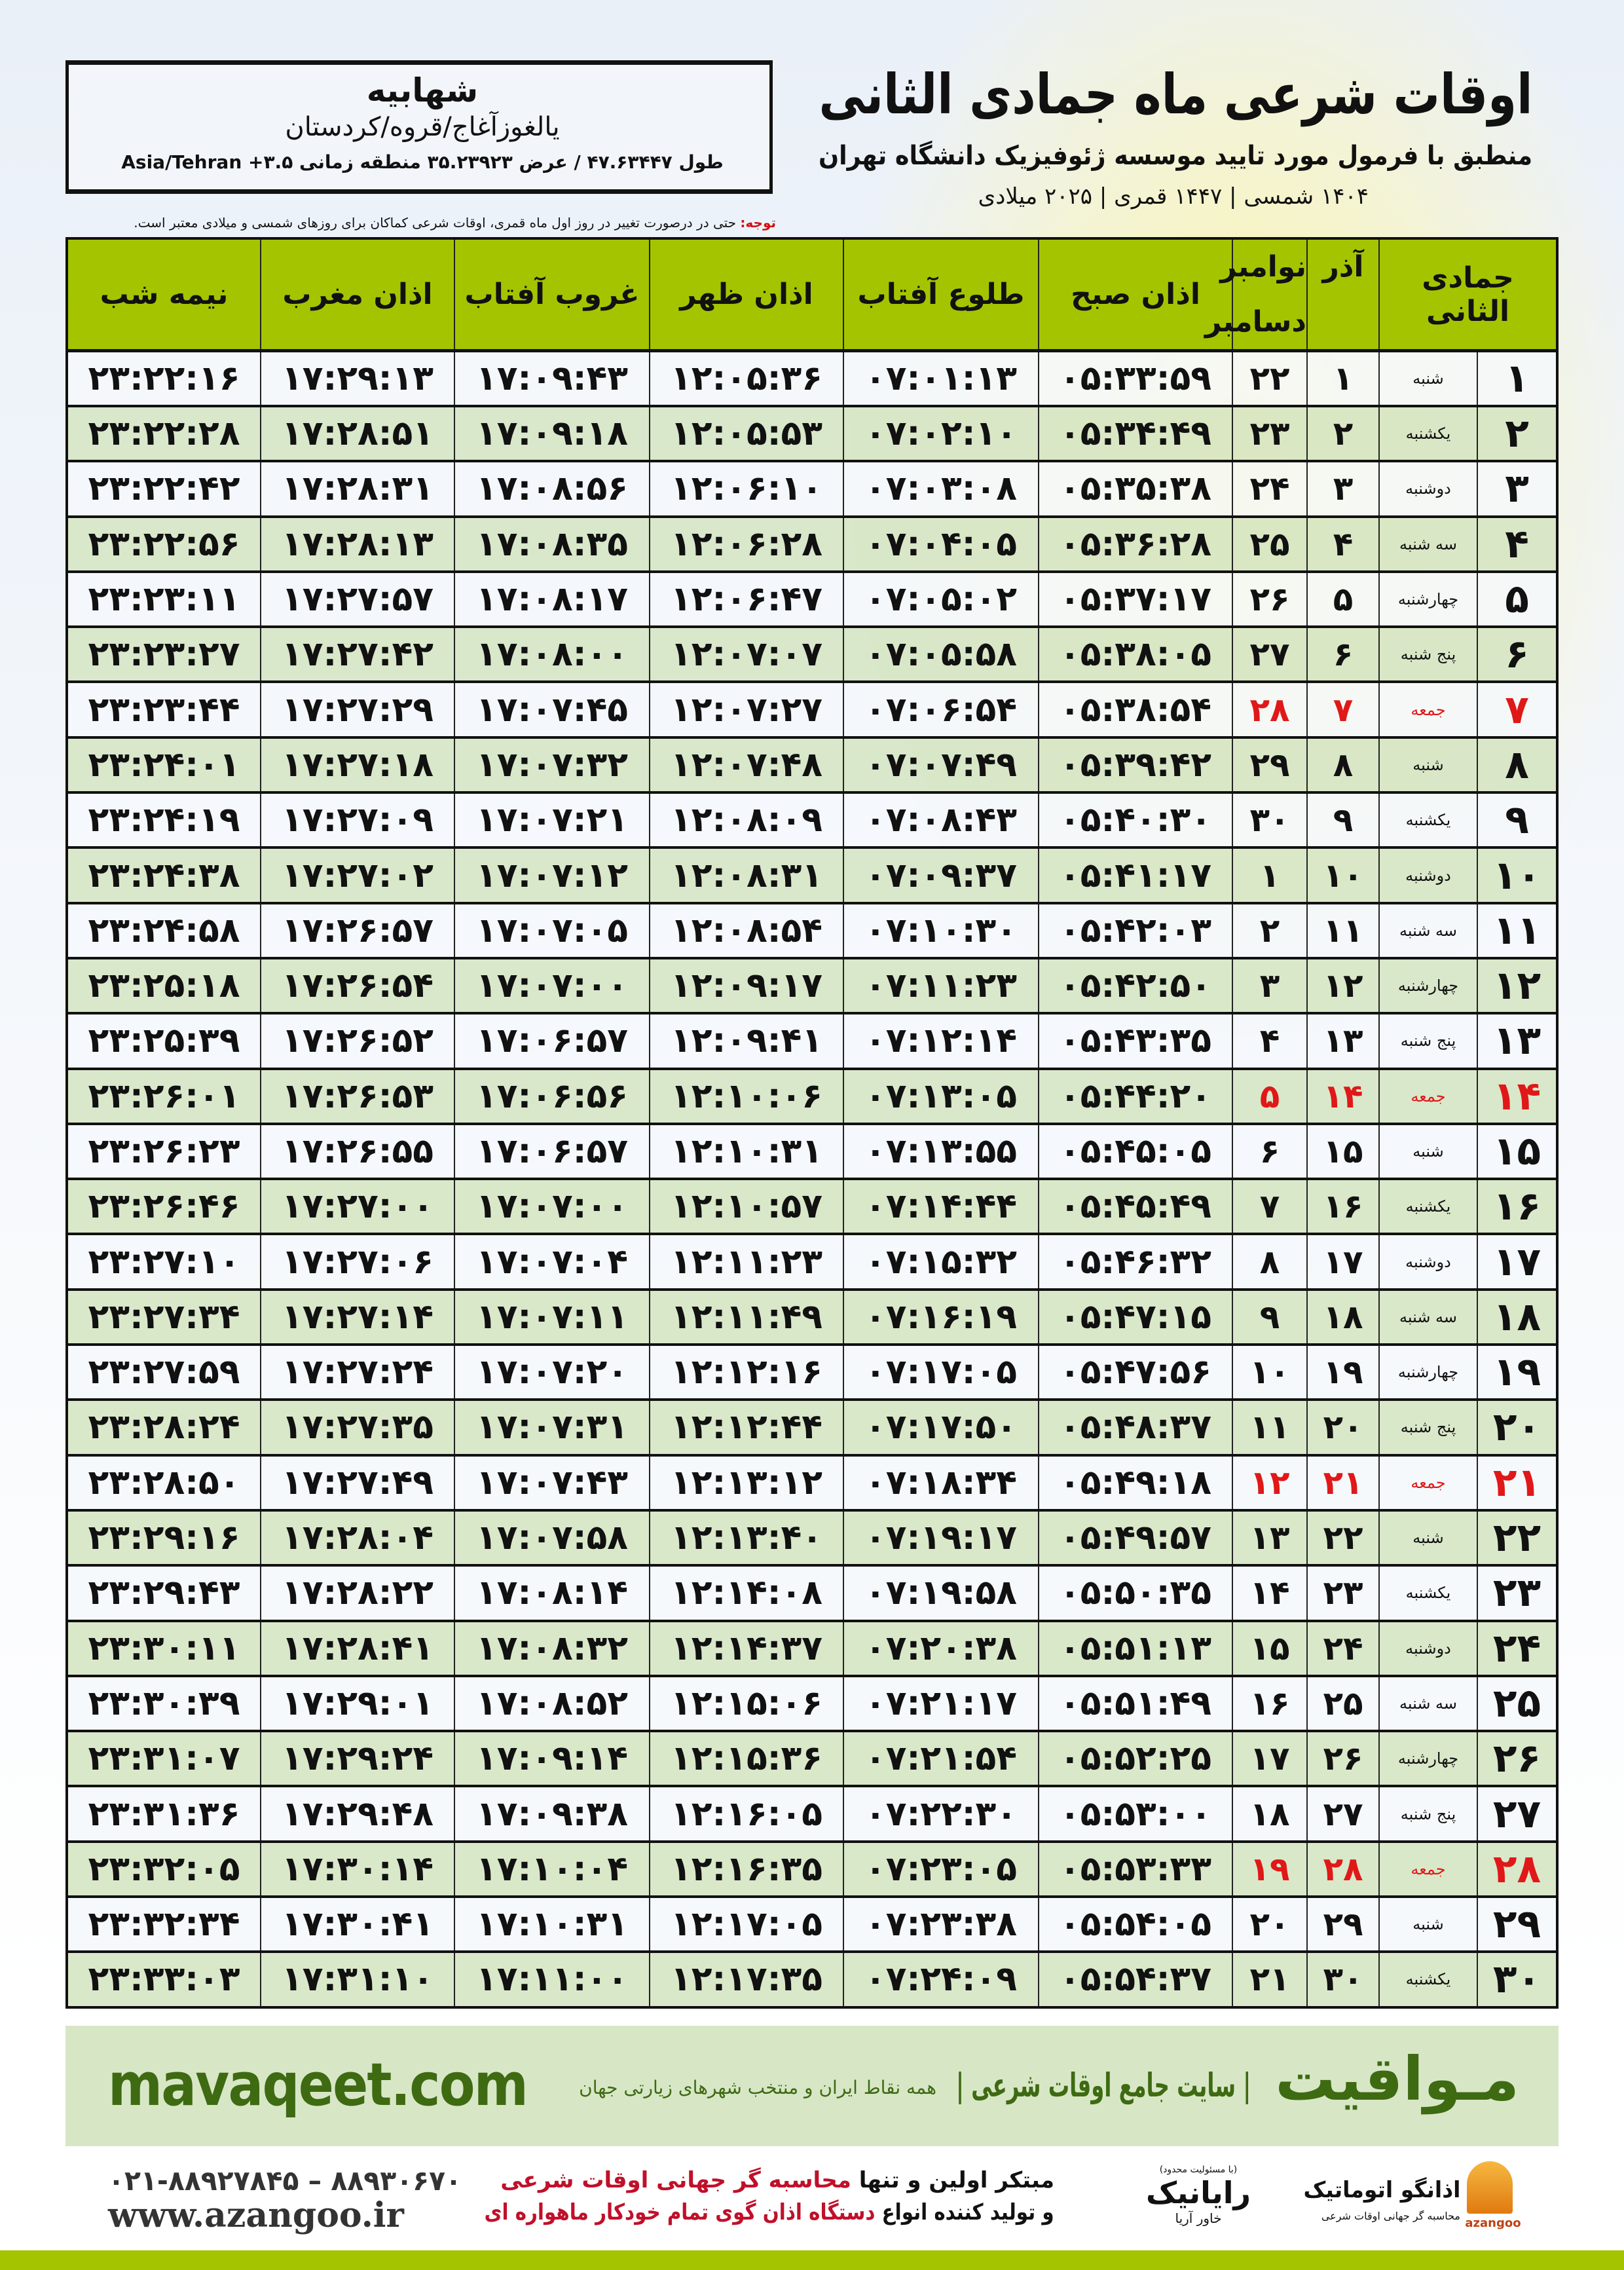 This screenshot has width=1624, height=2270. Describe the element at coordinates (952, 2180) in the screenshot. I see `promo-1a: مبتکر اولین و تنها` at that location.